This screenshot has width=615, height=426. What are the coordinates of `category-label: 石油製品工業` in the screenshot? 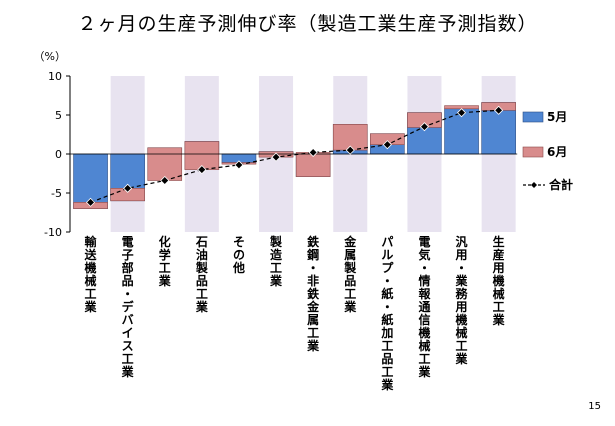 It's located at (202, 274).